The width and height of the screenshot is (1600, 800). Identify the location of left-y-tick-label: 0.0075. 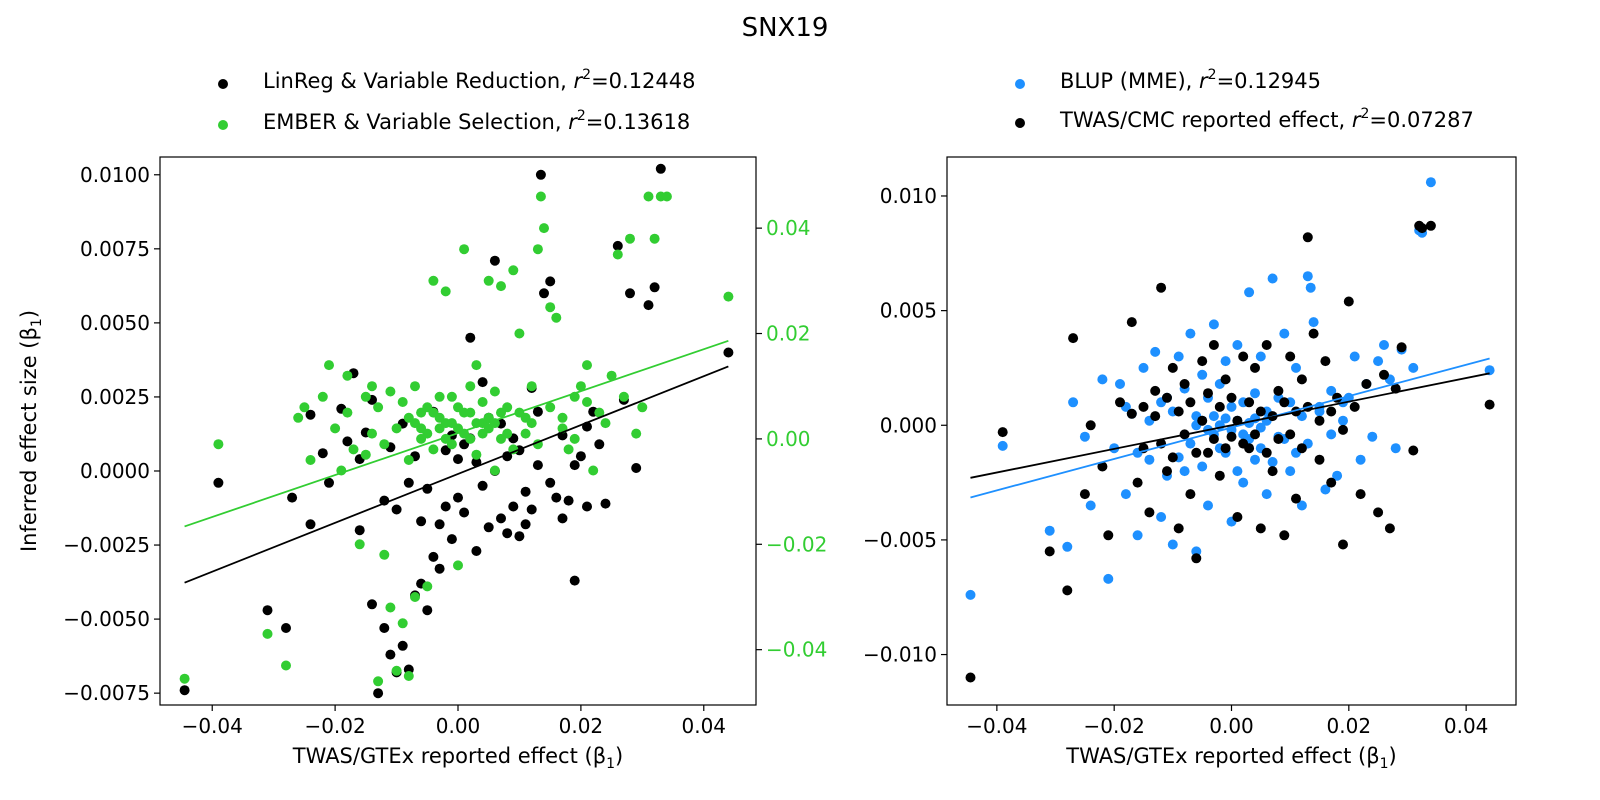
(115, 249).